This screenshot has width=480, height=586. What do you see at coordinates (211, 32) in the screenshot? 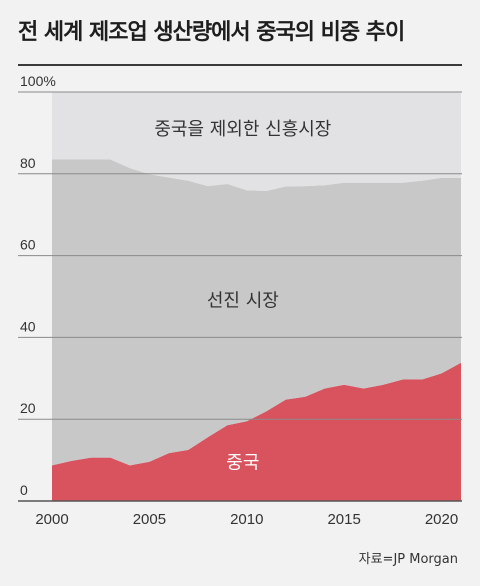
I see `page-title: 전 세계 제조업 생산량에서 중국의 비중 추이` at bounding box center [211, 32].